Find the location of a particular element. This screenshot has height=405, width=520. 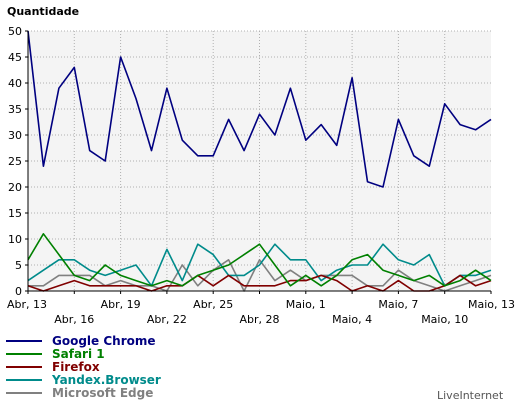

legend-label: Google Chrome is located at coordinates (104, 340).